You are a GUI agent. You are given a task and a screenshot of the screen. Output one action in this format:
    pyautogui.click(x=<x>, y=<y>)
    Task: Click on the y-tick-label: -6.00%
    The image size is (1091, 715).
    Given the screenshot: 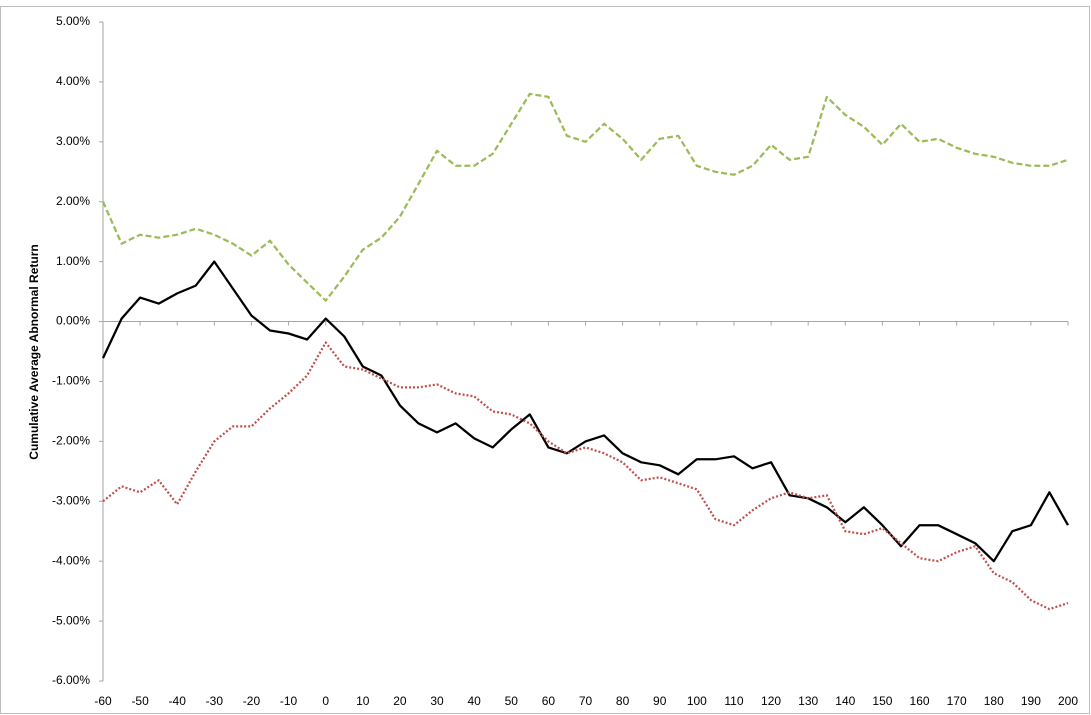 What is the action you would take?
    pyautogui.click(x=71, y=680)
    